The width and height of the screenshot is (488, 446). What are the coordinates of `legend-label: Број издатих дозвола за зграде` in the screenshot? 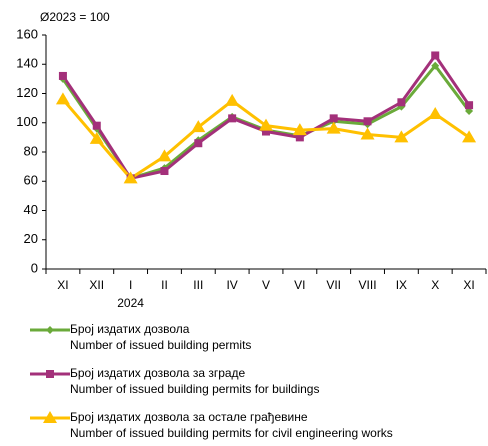 It's located at (158, 373).